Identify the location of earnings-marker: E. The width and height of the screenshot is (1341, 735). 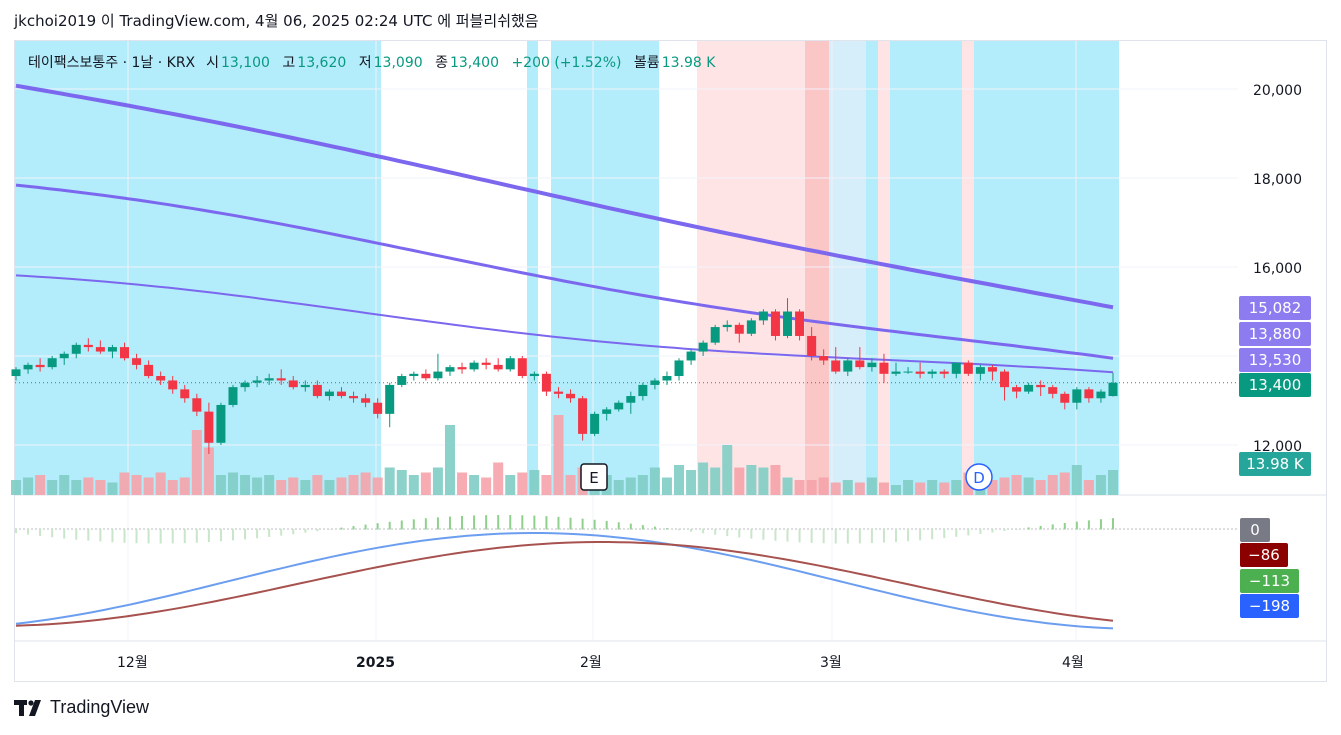
(594, 477).